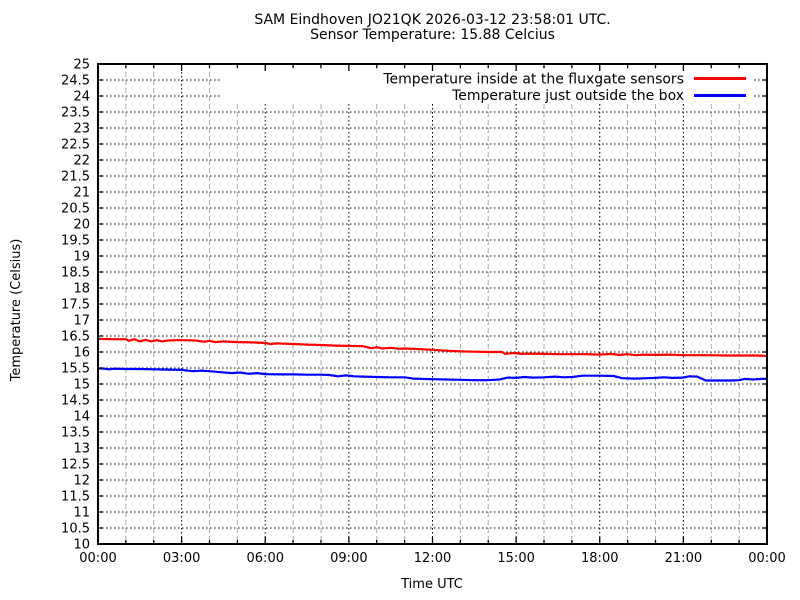 The height and width of the screenshot is (600, 800). I want to click on x-tick-label: 09:00, so click(348, 558).